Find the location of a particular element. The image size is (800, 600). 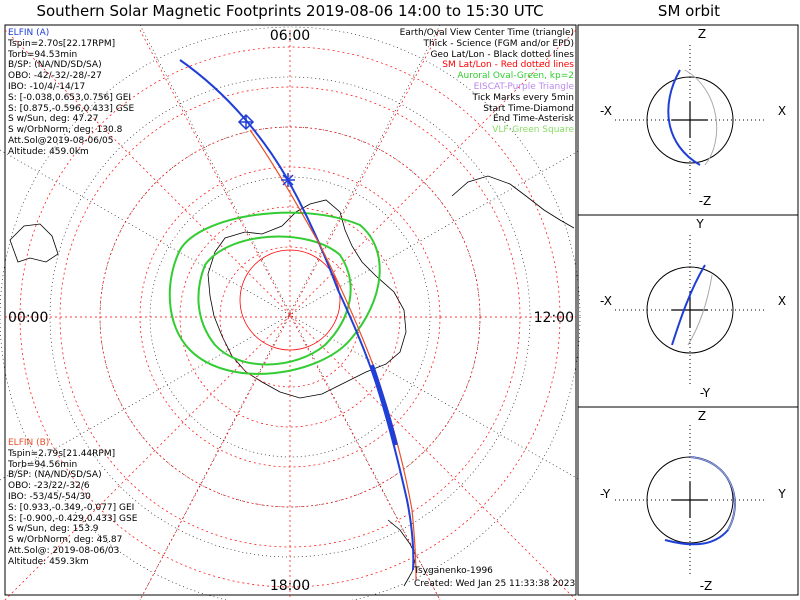

elfin-b-line: OBO: -23/22/-32/6 is located at coordinates (49, 486).